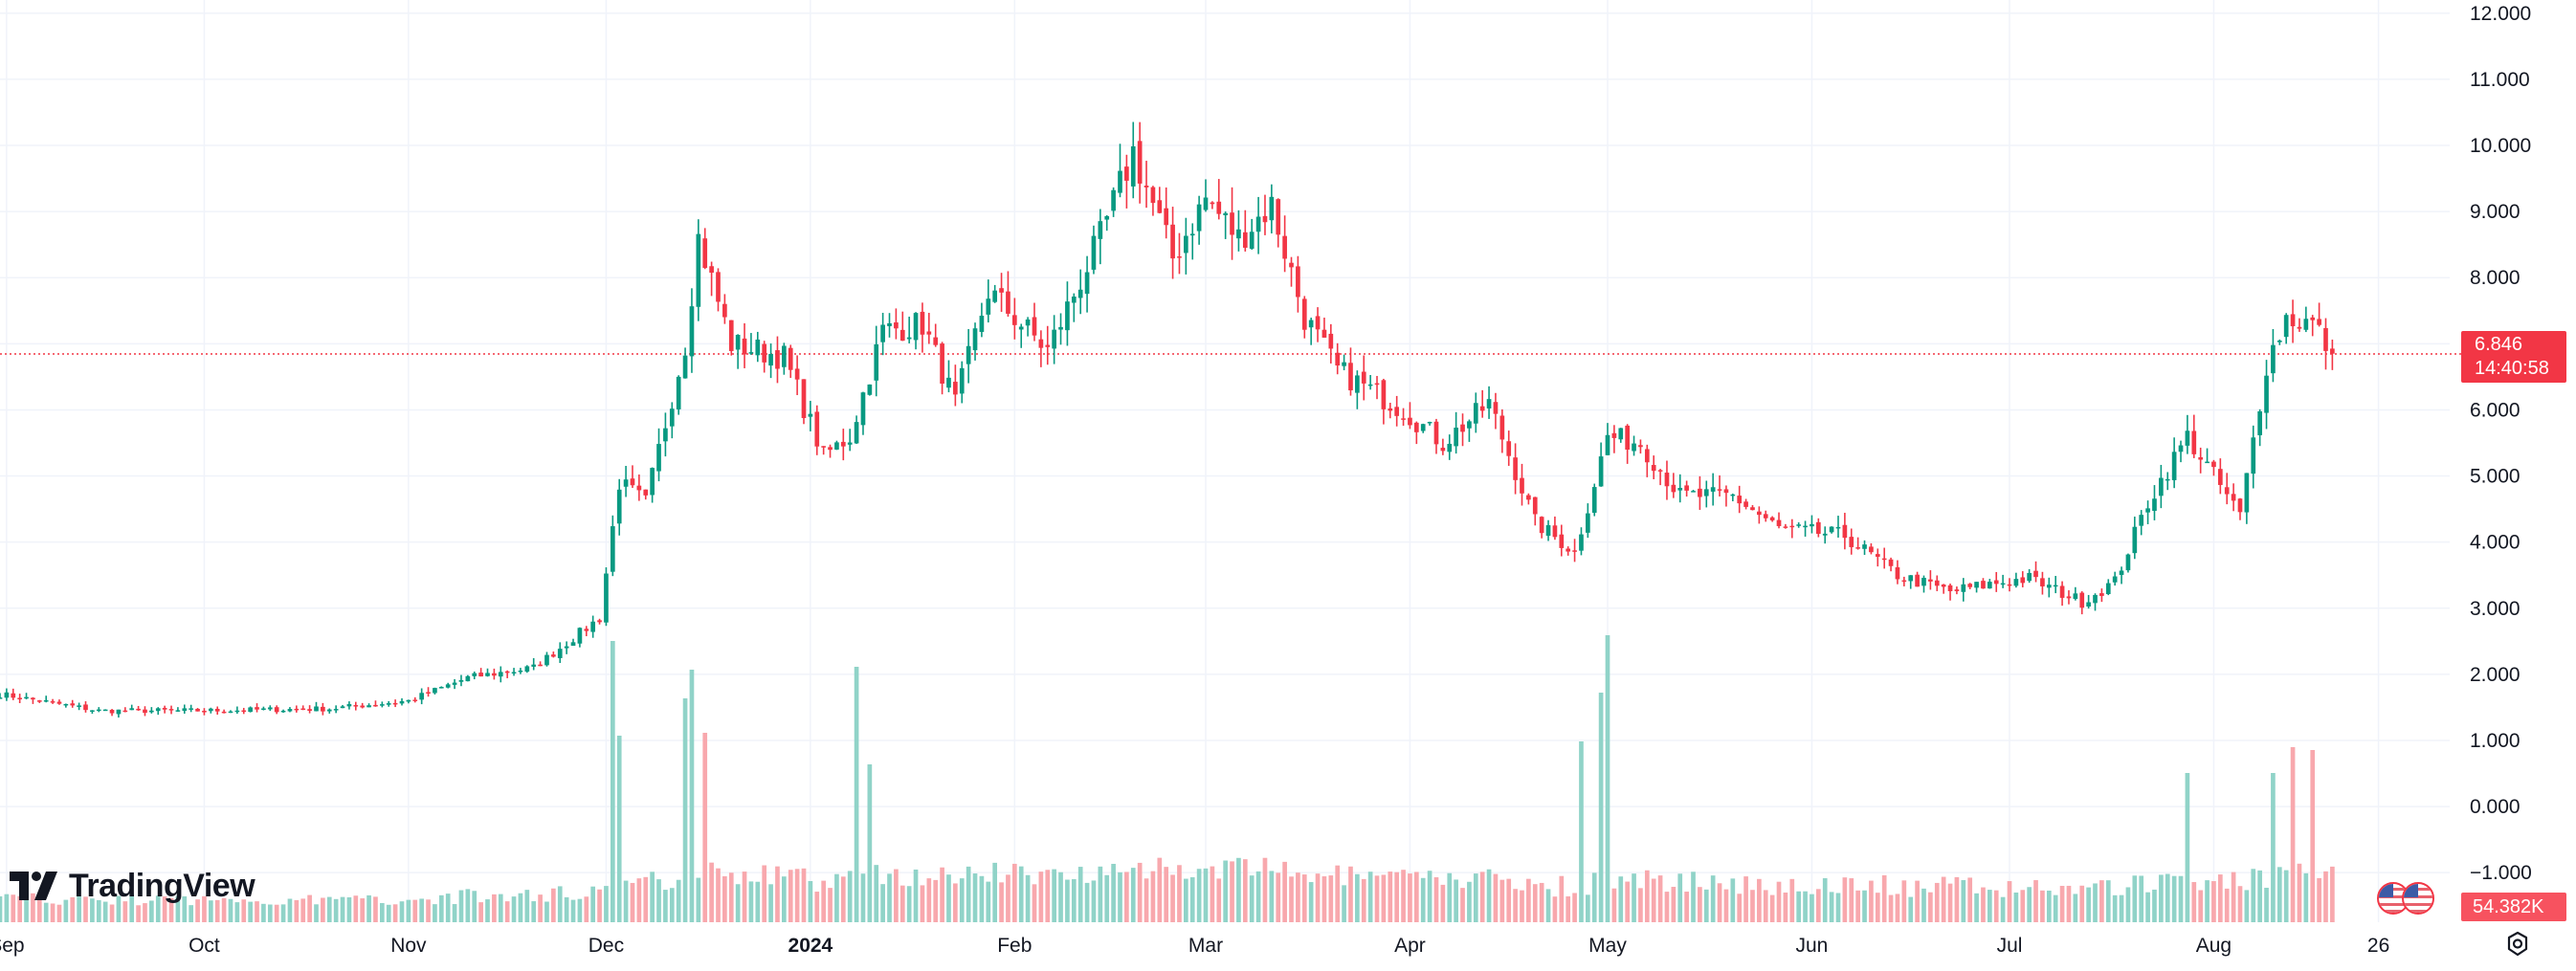  I want to click on last-volume-badge: 54.382K, so click(2513, 907).